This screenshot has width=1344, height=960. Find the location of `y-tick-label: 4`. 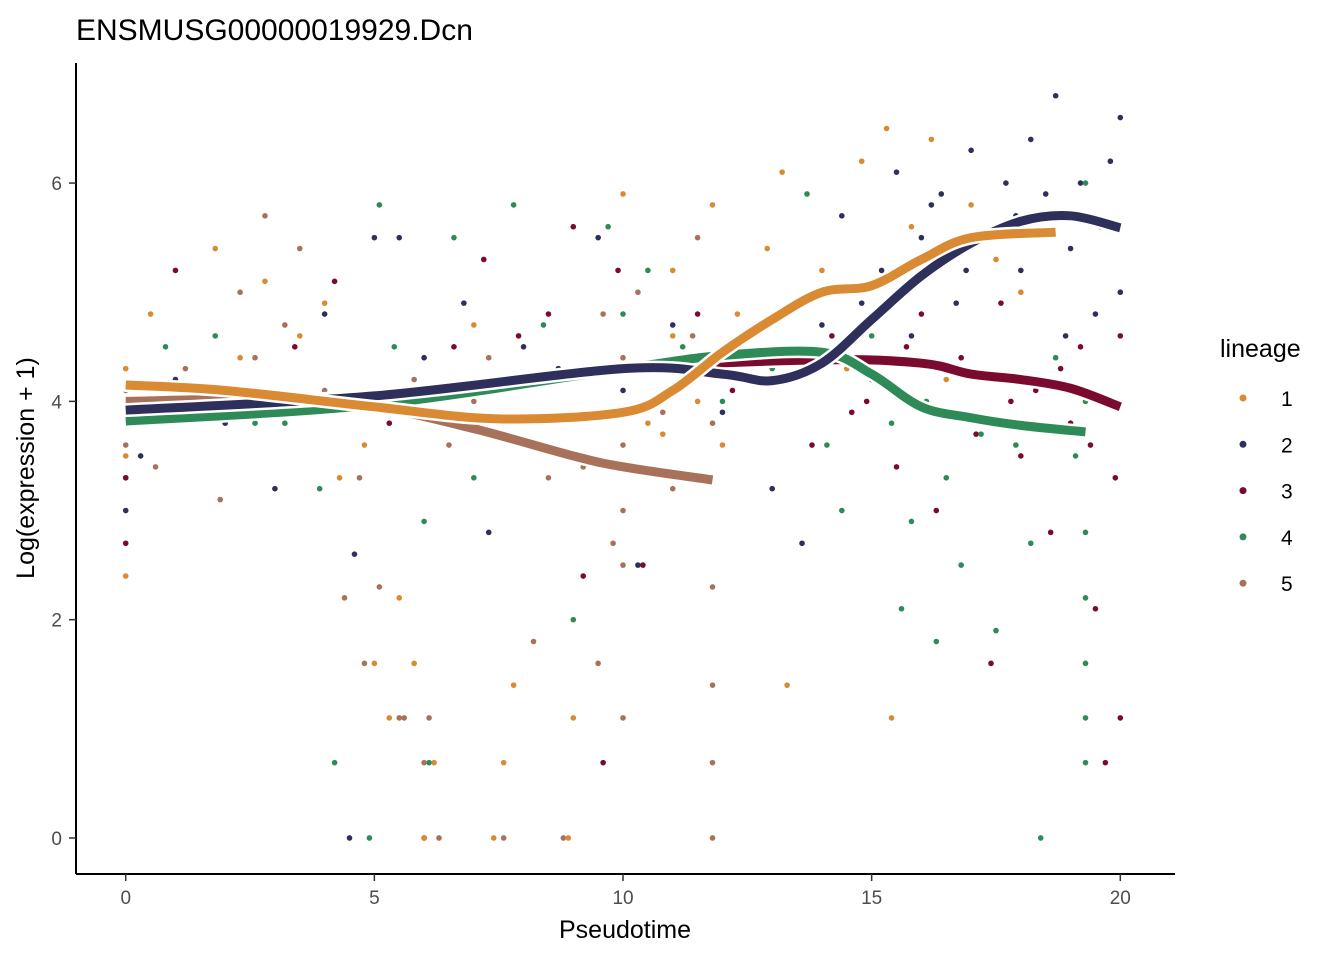

y-tick-label: 4 is located at coordinates (56, 402).